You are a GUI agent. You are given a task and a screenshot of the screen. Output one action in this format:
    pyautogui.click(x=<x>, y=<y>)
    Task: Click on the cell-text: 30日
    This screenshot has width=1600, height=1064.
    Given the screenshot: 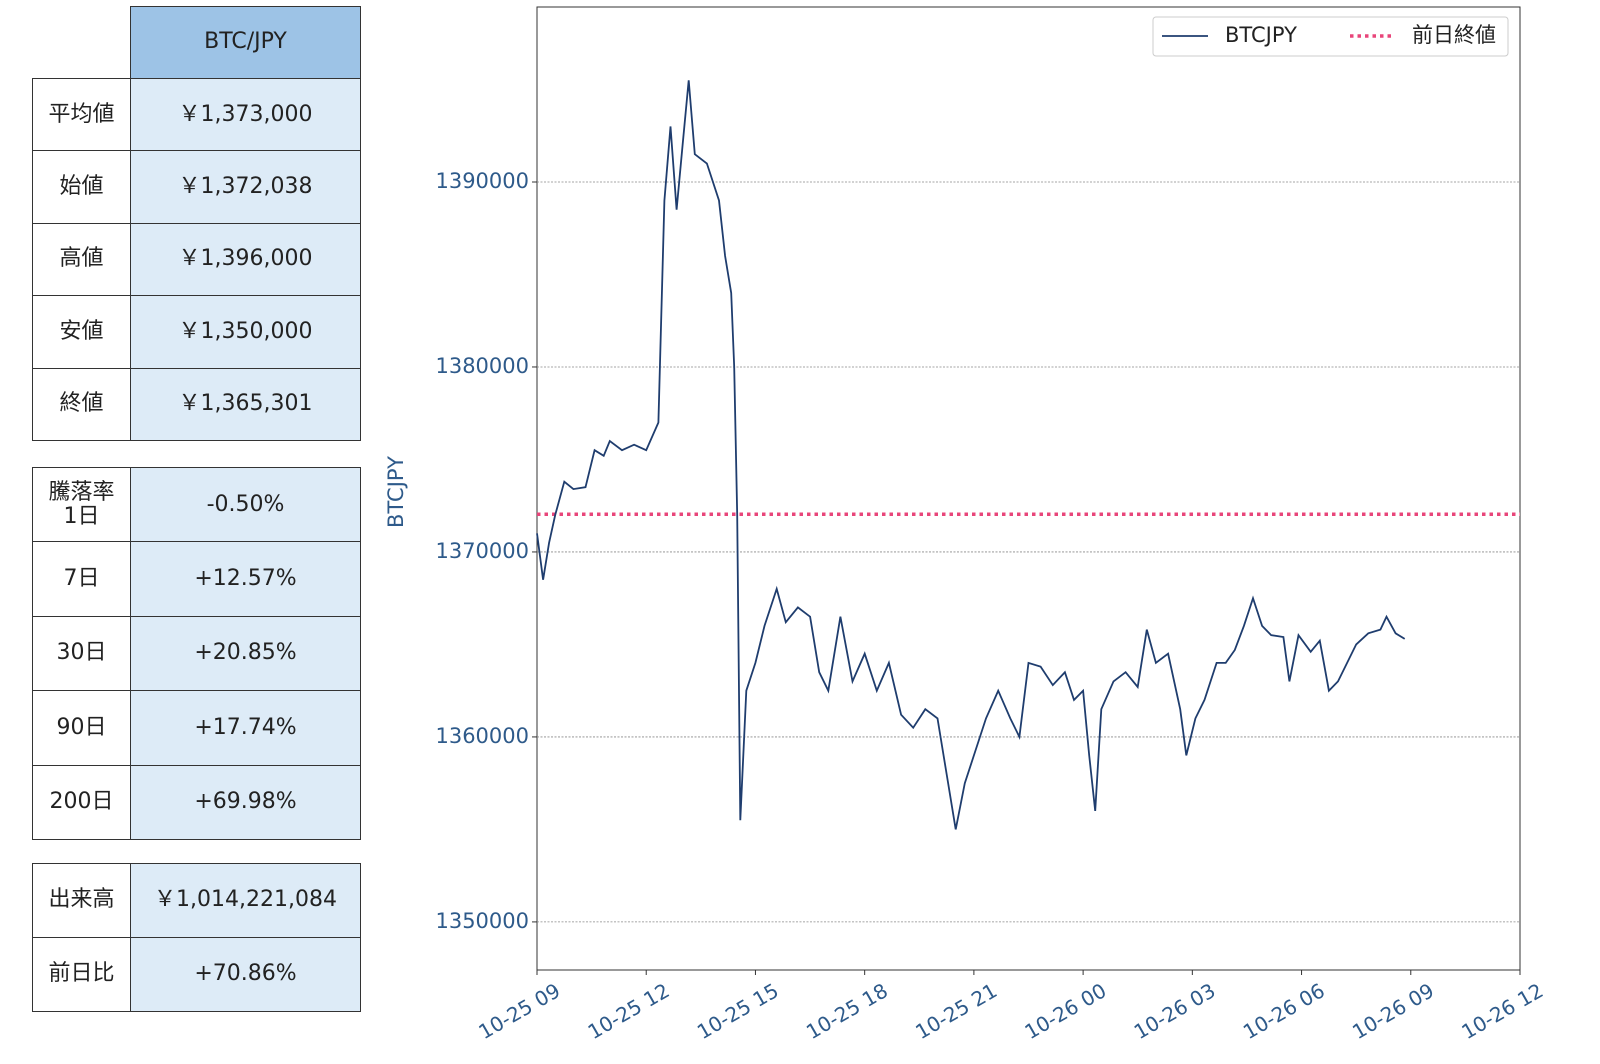 What is the action you would take?
    pyautogui.click(x=81, y=653)
    